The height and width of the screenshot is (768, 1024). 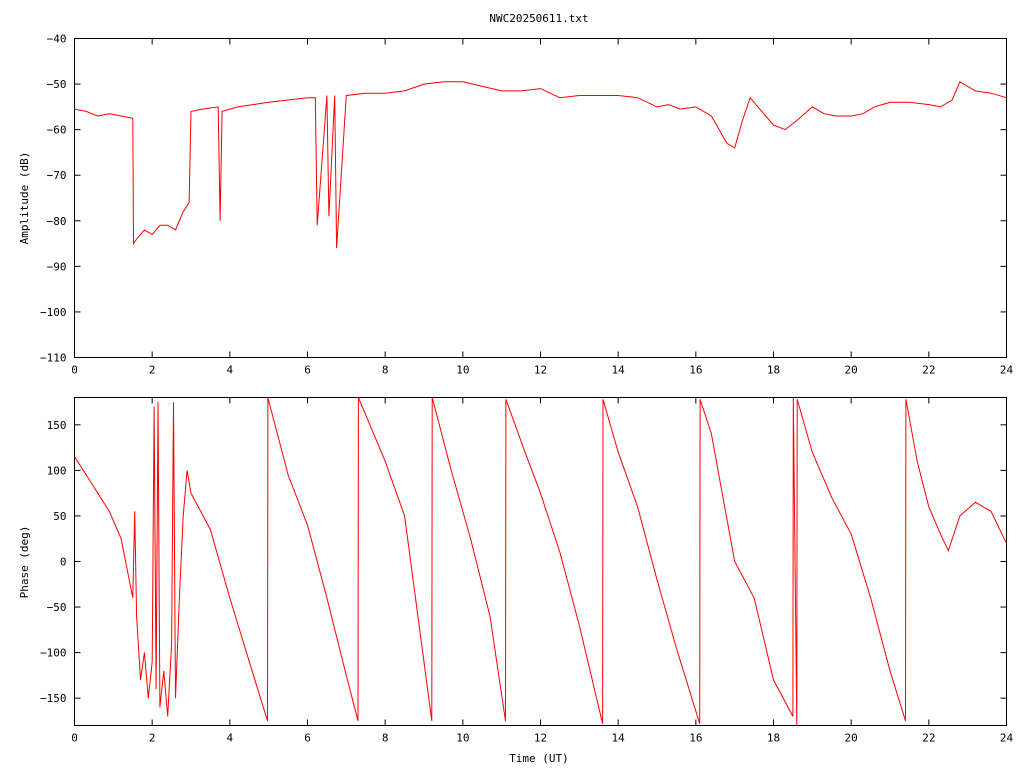 What do you see at coordinates (385, 738) in the screenshot?
I see `phase-x-tick-label: 8` at bounding box center [385, 738].